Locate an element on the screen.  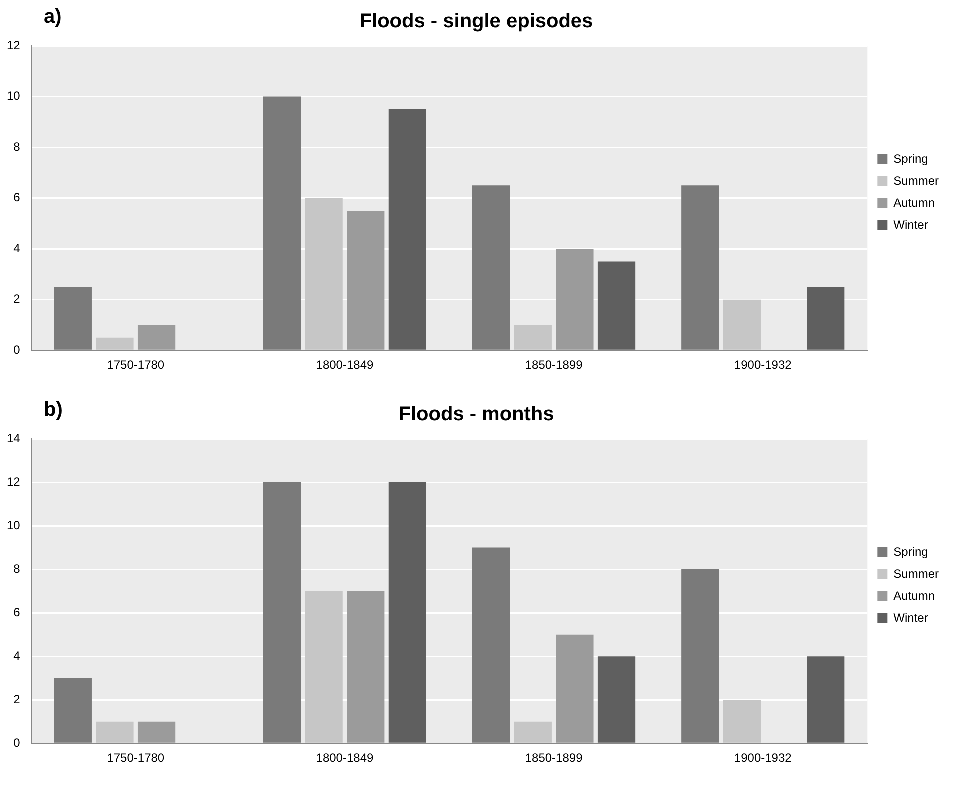
y-tick-label: 14 is located at coordinates (13, 438).